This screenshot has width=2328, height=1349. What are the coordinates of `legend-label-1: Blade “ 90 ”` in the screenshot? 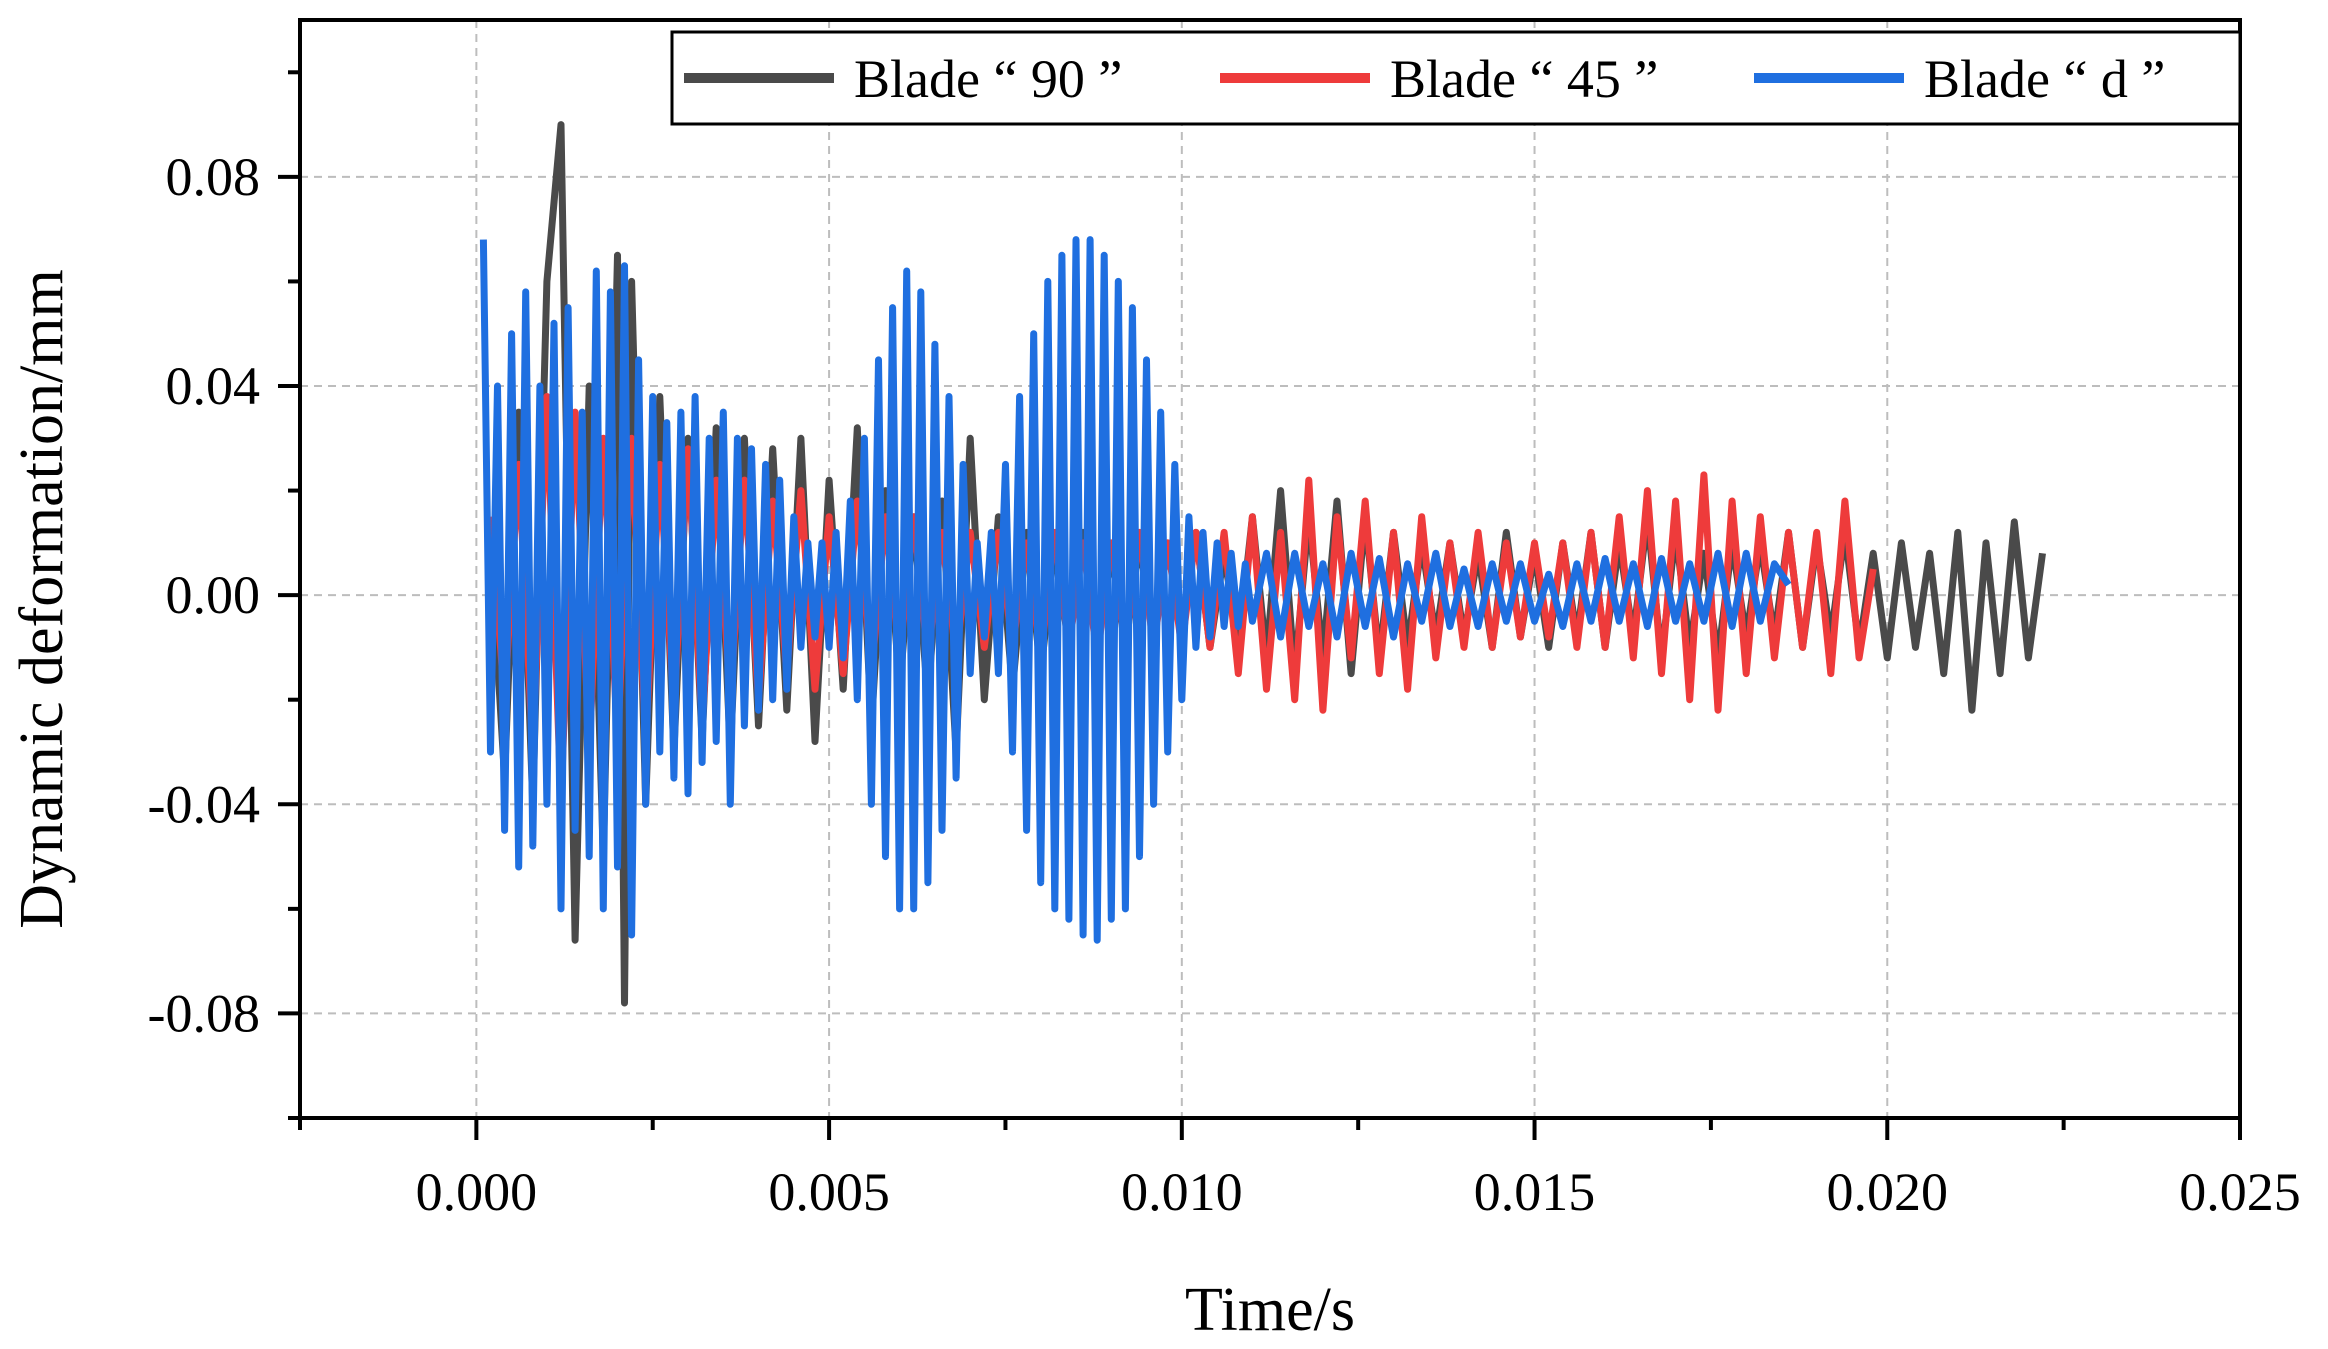 It's located at (988, 79).